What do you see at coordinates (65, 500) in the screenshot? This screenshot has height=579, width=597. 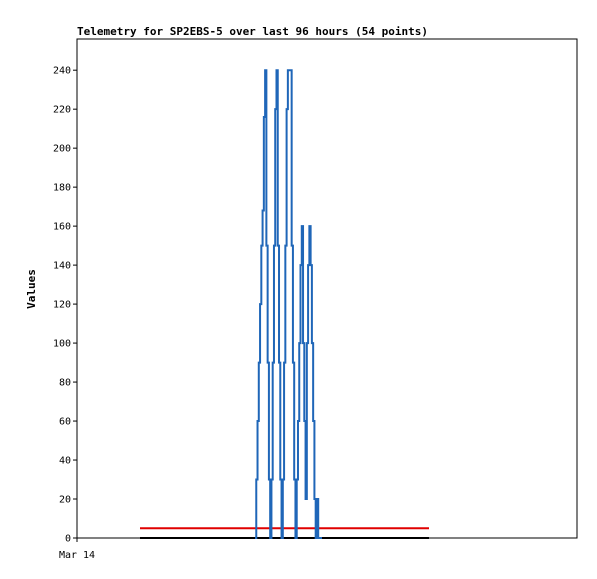 I see `y-tick-label: 20` at bounding box center [65, 500].